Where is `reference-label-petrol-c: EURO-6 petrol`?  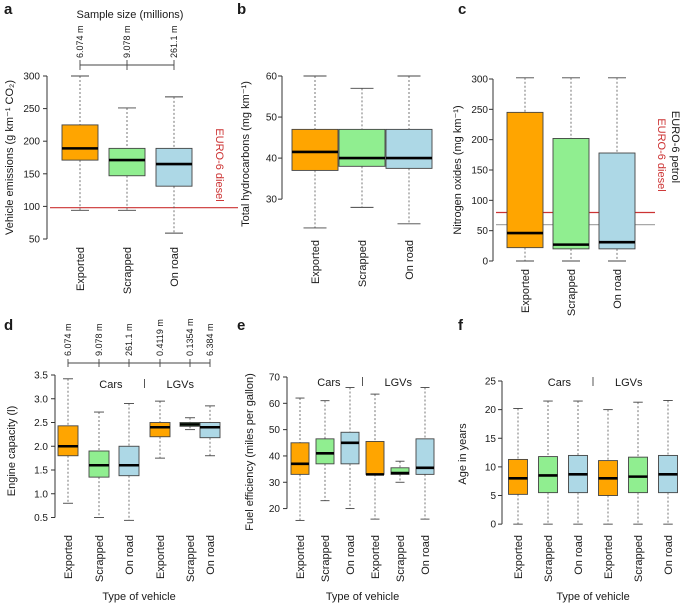
reference-label-petrol-c: EURO-6 petrol is located at coordinates (675, 147).